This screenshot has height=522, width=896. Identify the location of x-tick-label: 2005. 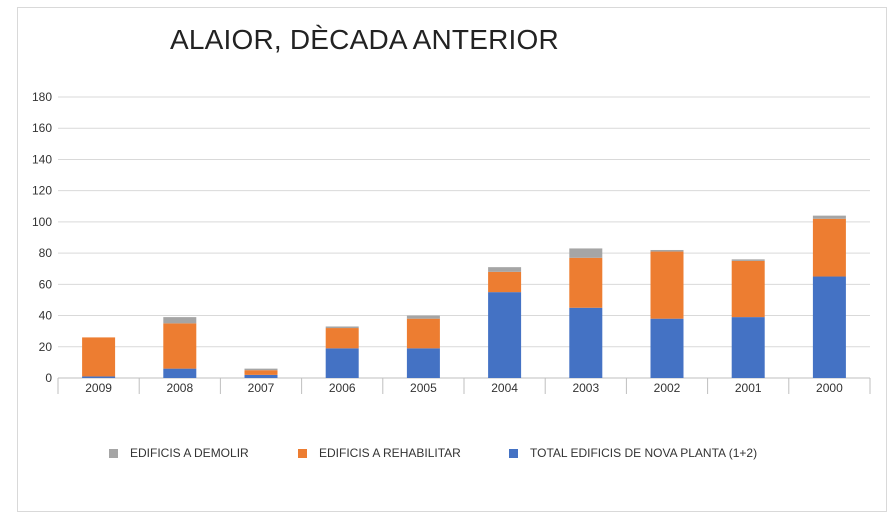
(423, 388).